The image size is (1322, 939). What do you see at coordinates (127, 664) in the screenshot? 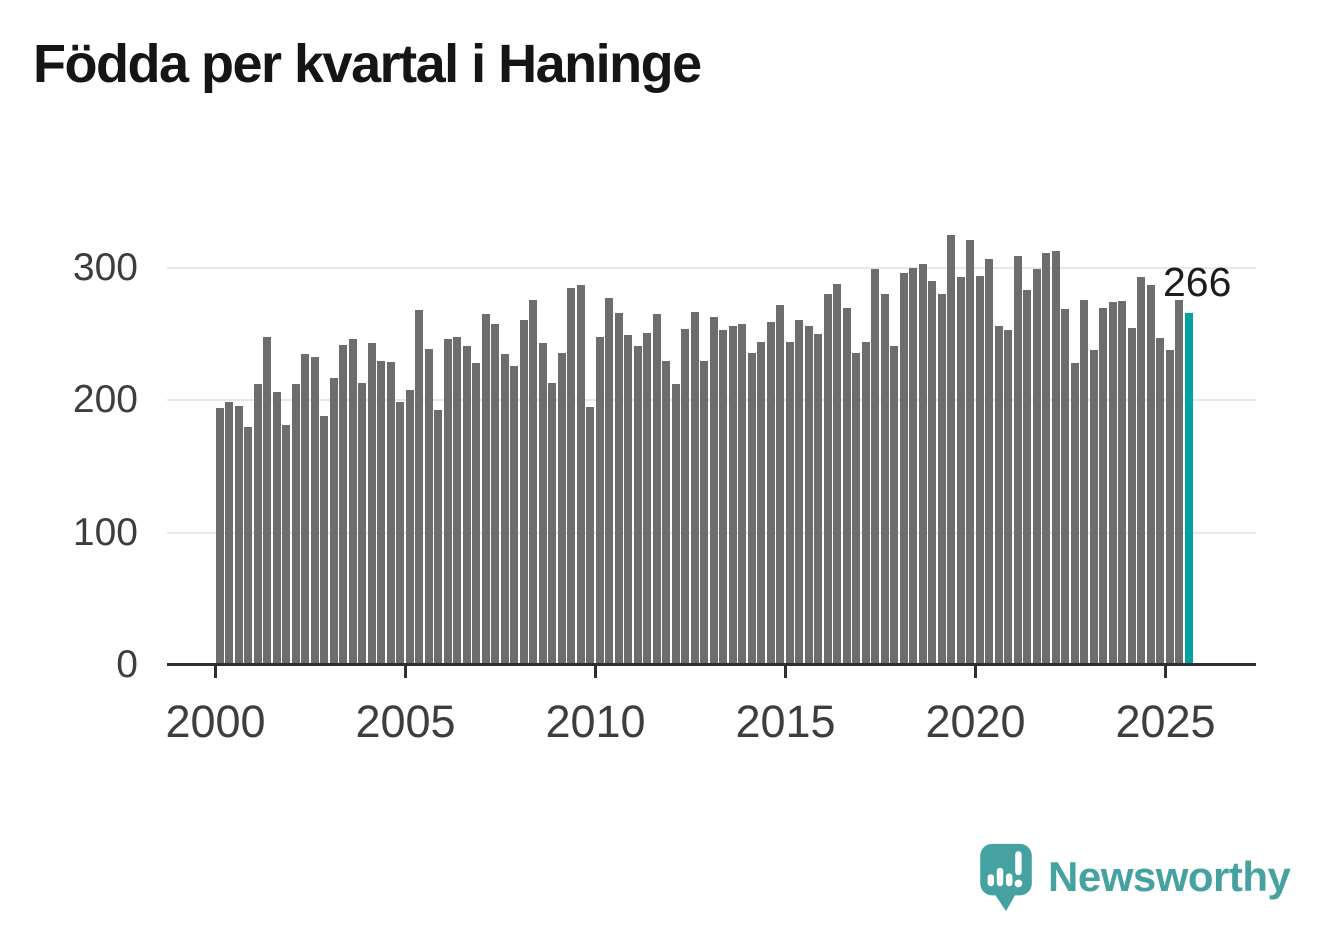
I see `y-tick-label: 0` at bounding box center [127, 664].